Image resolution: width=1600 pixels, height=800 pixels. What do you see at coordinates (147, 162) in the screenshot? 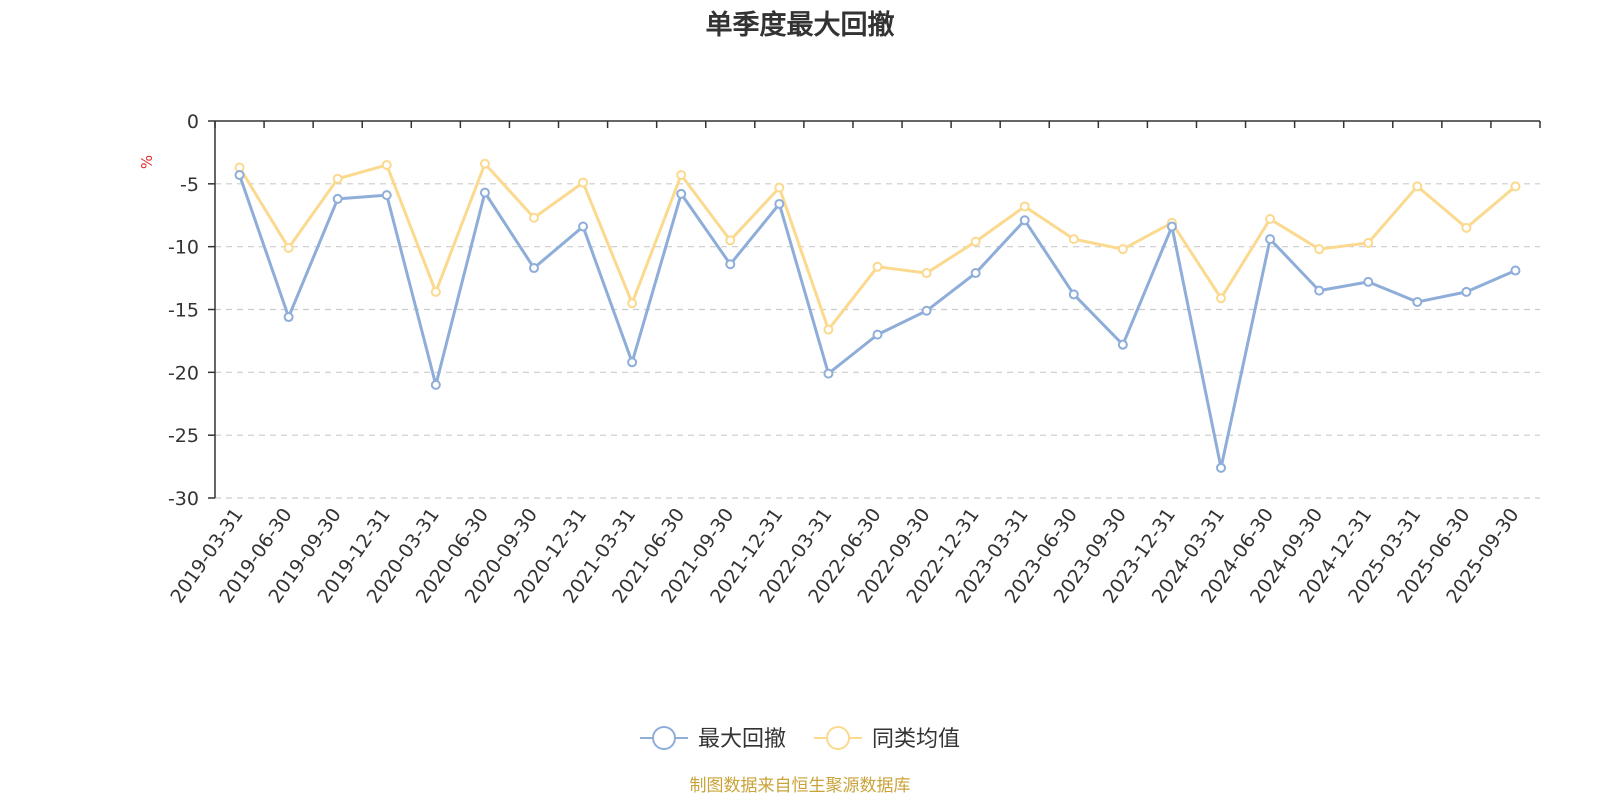
I see `y-axis-unit: %` at bounding box center [147, 162].